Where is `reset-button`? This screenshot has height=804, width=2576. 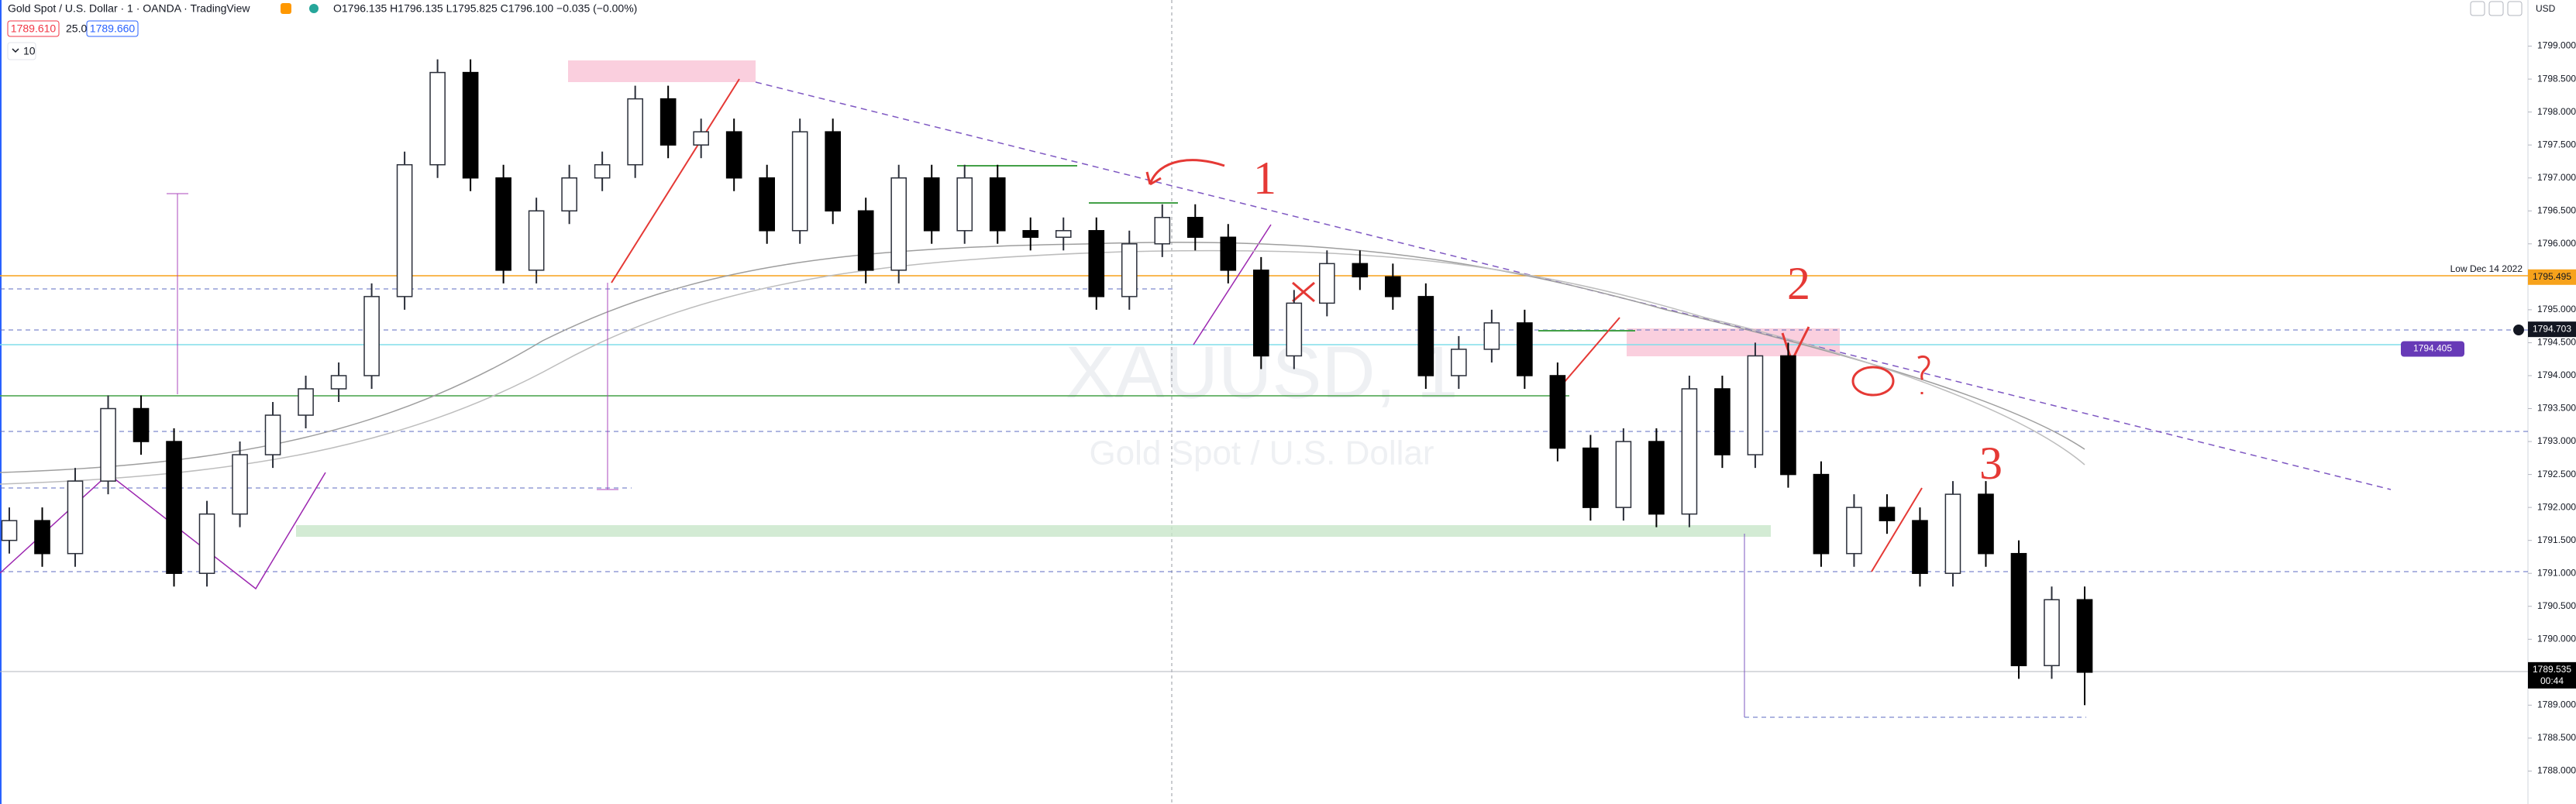 reset-button is located at coordinates (2496, 8).